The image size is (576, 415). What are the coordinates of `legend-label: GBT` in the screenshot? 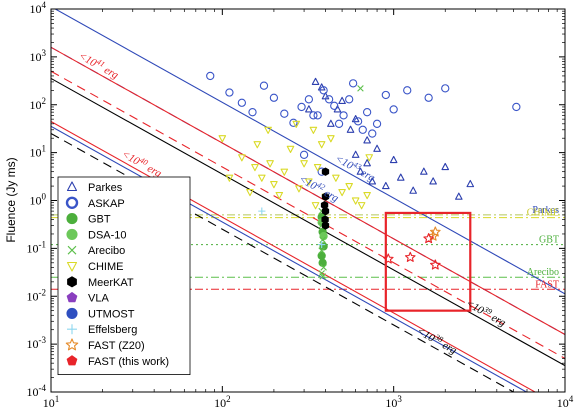 It's located at (99, 220).